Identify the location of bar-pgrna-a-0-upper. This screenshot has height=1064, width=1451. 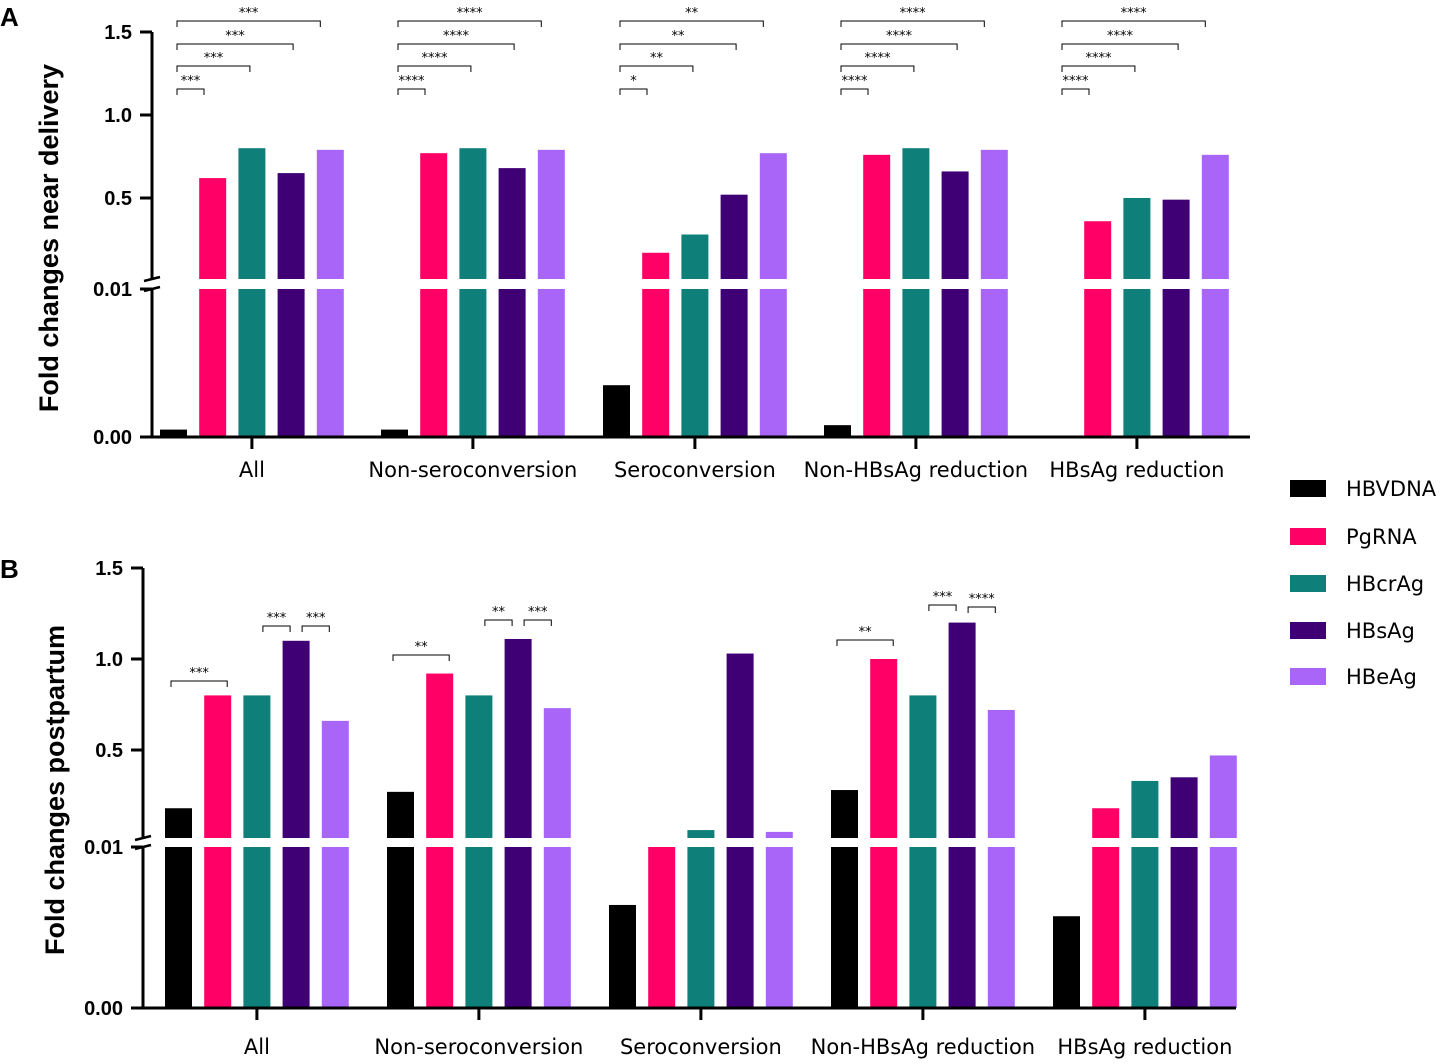
(213, 228).